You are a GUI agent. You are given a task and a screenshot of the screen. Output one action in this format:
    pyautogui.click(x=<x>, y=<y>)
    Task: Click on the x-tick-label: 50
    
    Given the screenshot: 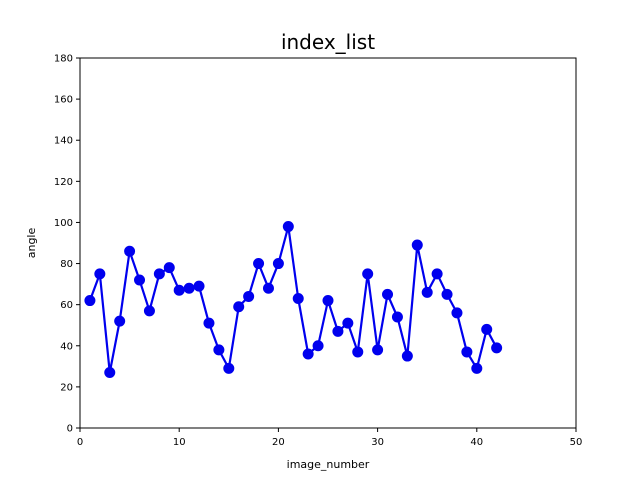 What is the action you would take?
    pyautogui.click(x=576, y=442)
    